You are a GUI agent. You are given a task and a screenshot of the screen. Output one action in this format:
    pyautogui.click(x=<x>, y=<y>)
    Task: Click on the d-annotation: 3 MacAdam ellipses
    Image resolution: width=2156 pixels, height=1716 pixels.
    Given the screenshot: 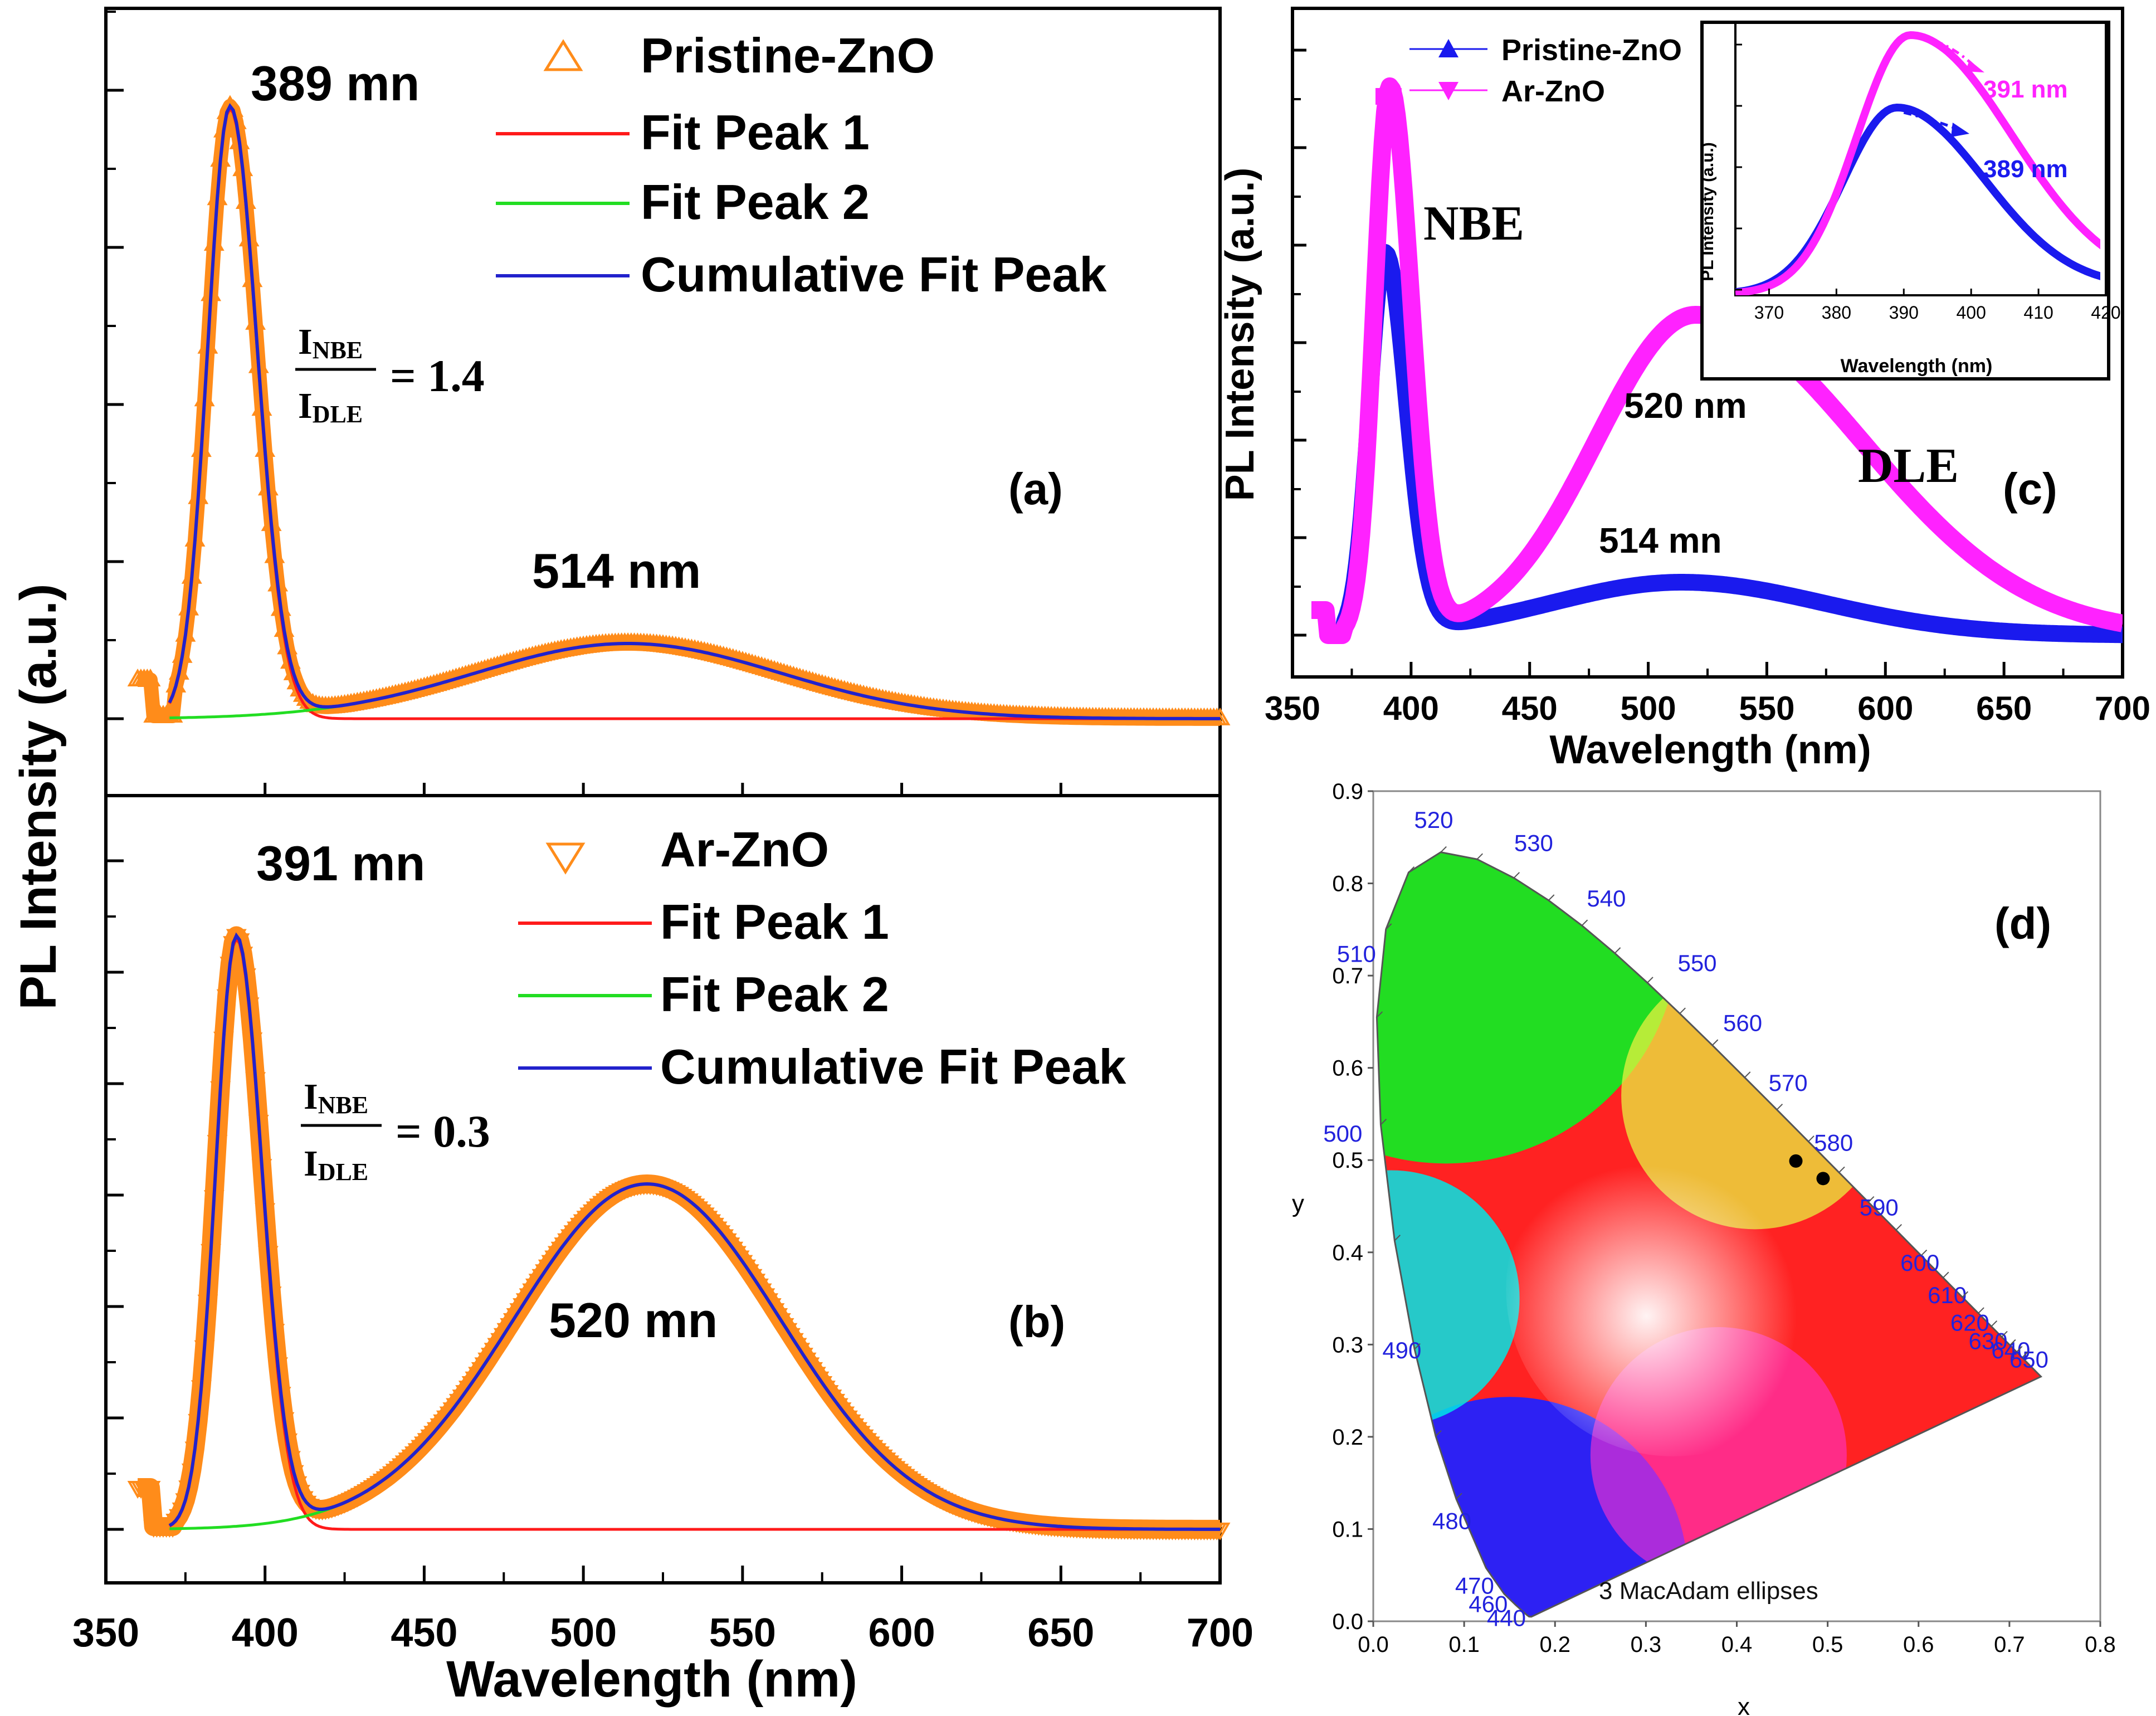 What is the action you would take?
    pyautogui.click(x=1708, y=1591)
    